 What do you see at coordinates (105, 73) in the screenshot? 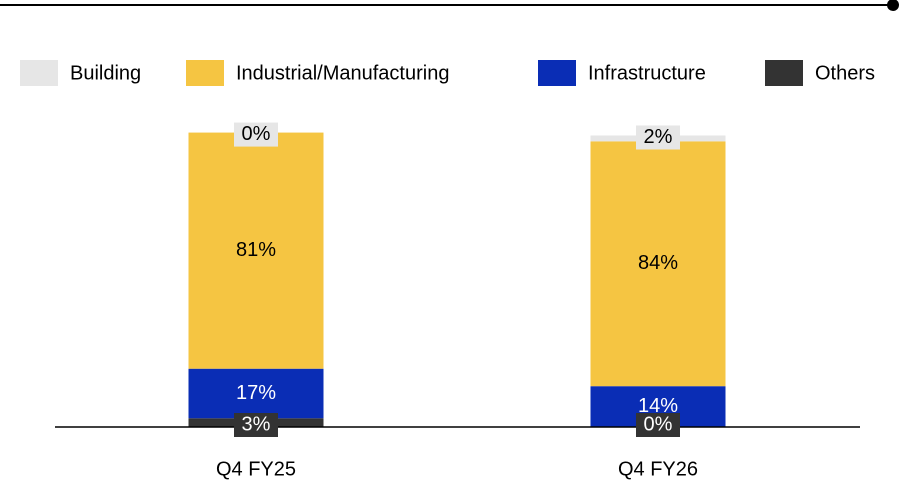
I see `legend-label: Building` at bounding box center [105, 73].